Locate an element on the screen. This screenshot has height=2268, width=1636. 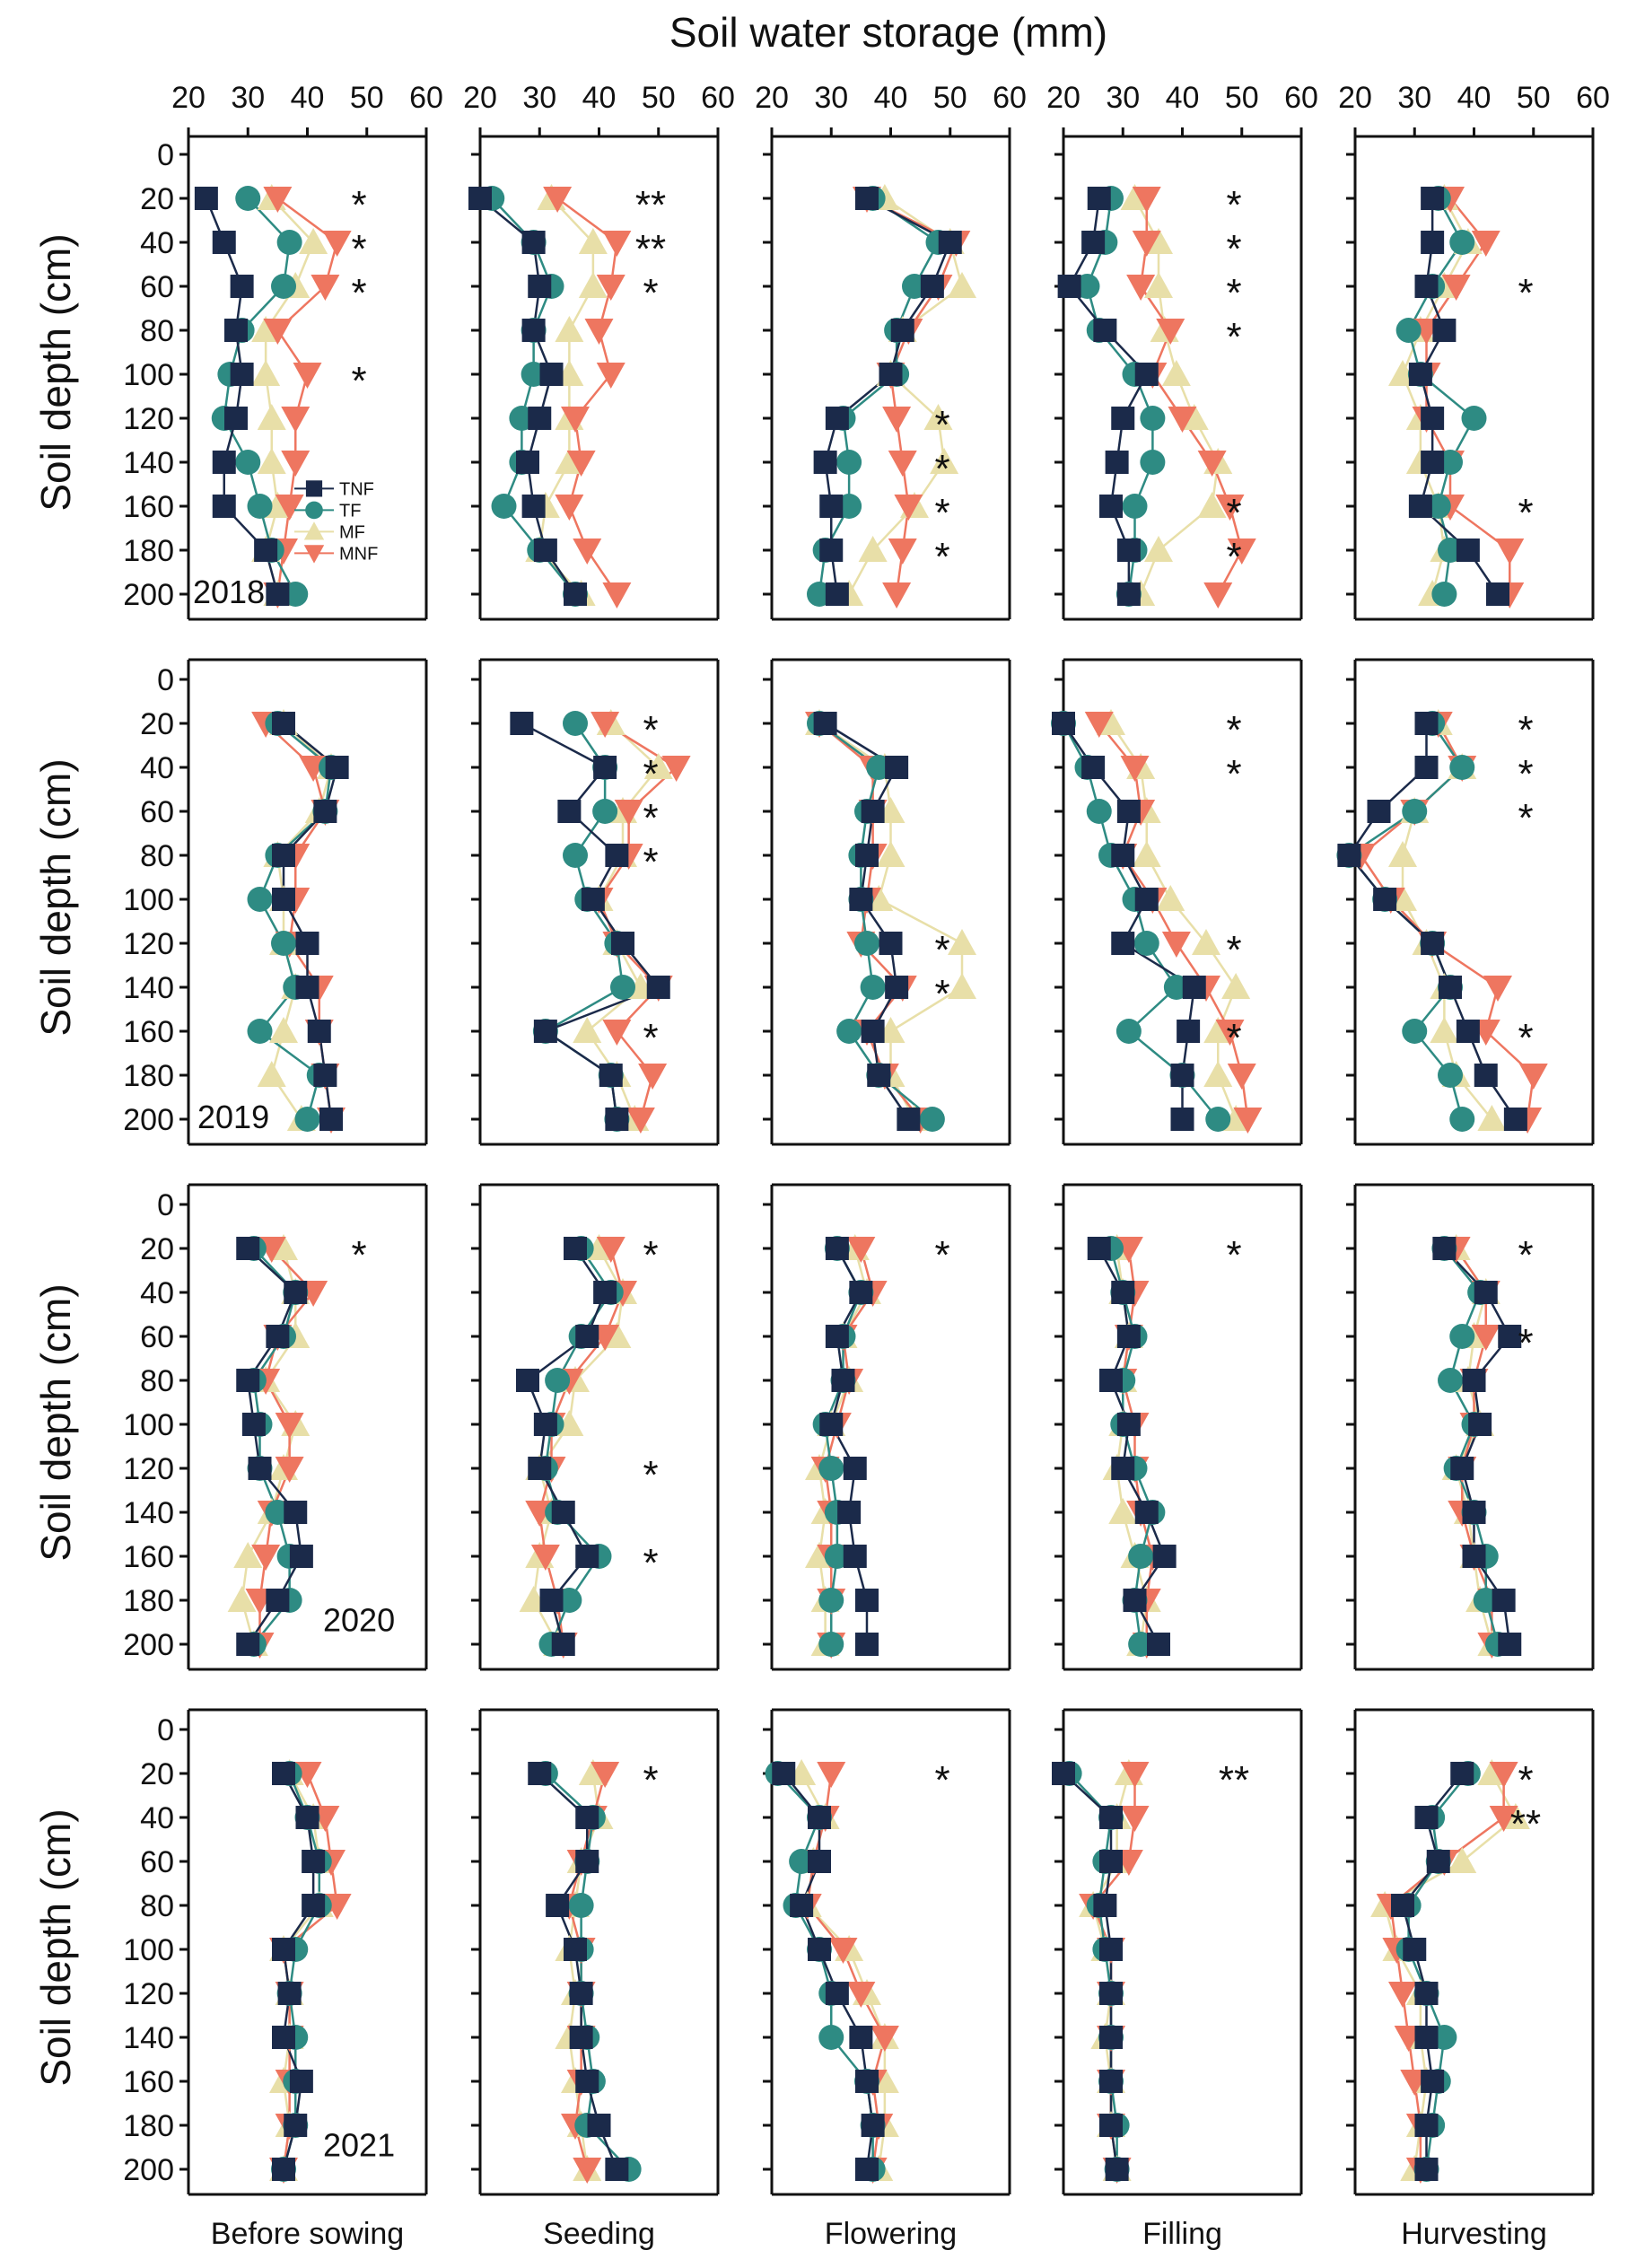
panel-2021-before-sowing: 0 20 40 60 80 100 120 140 160 180 200 2021 is located at coordinates (275, 1952).